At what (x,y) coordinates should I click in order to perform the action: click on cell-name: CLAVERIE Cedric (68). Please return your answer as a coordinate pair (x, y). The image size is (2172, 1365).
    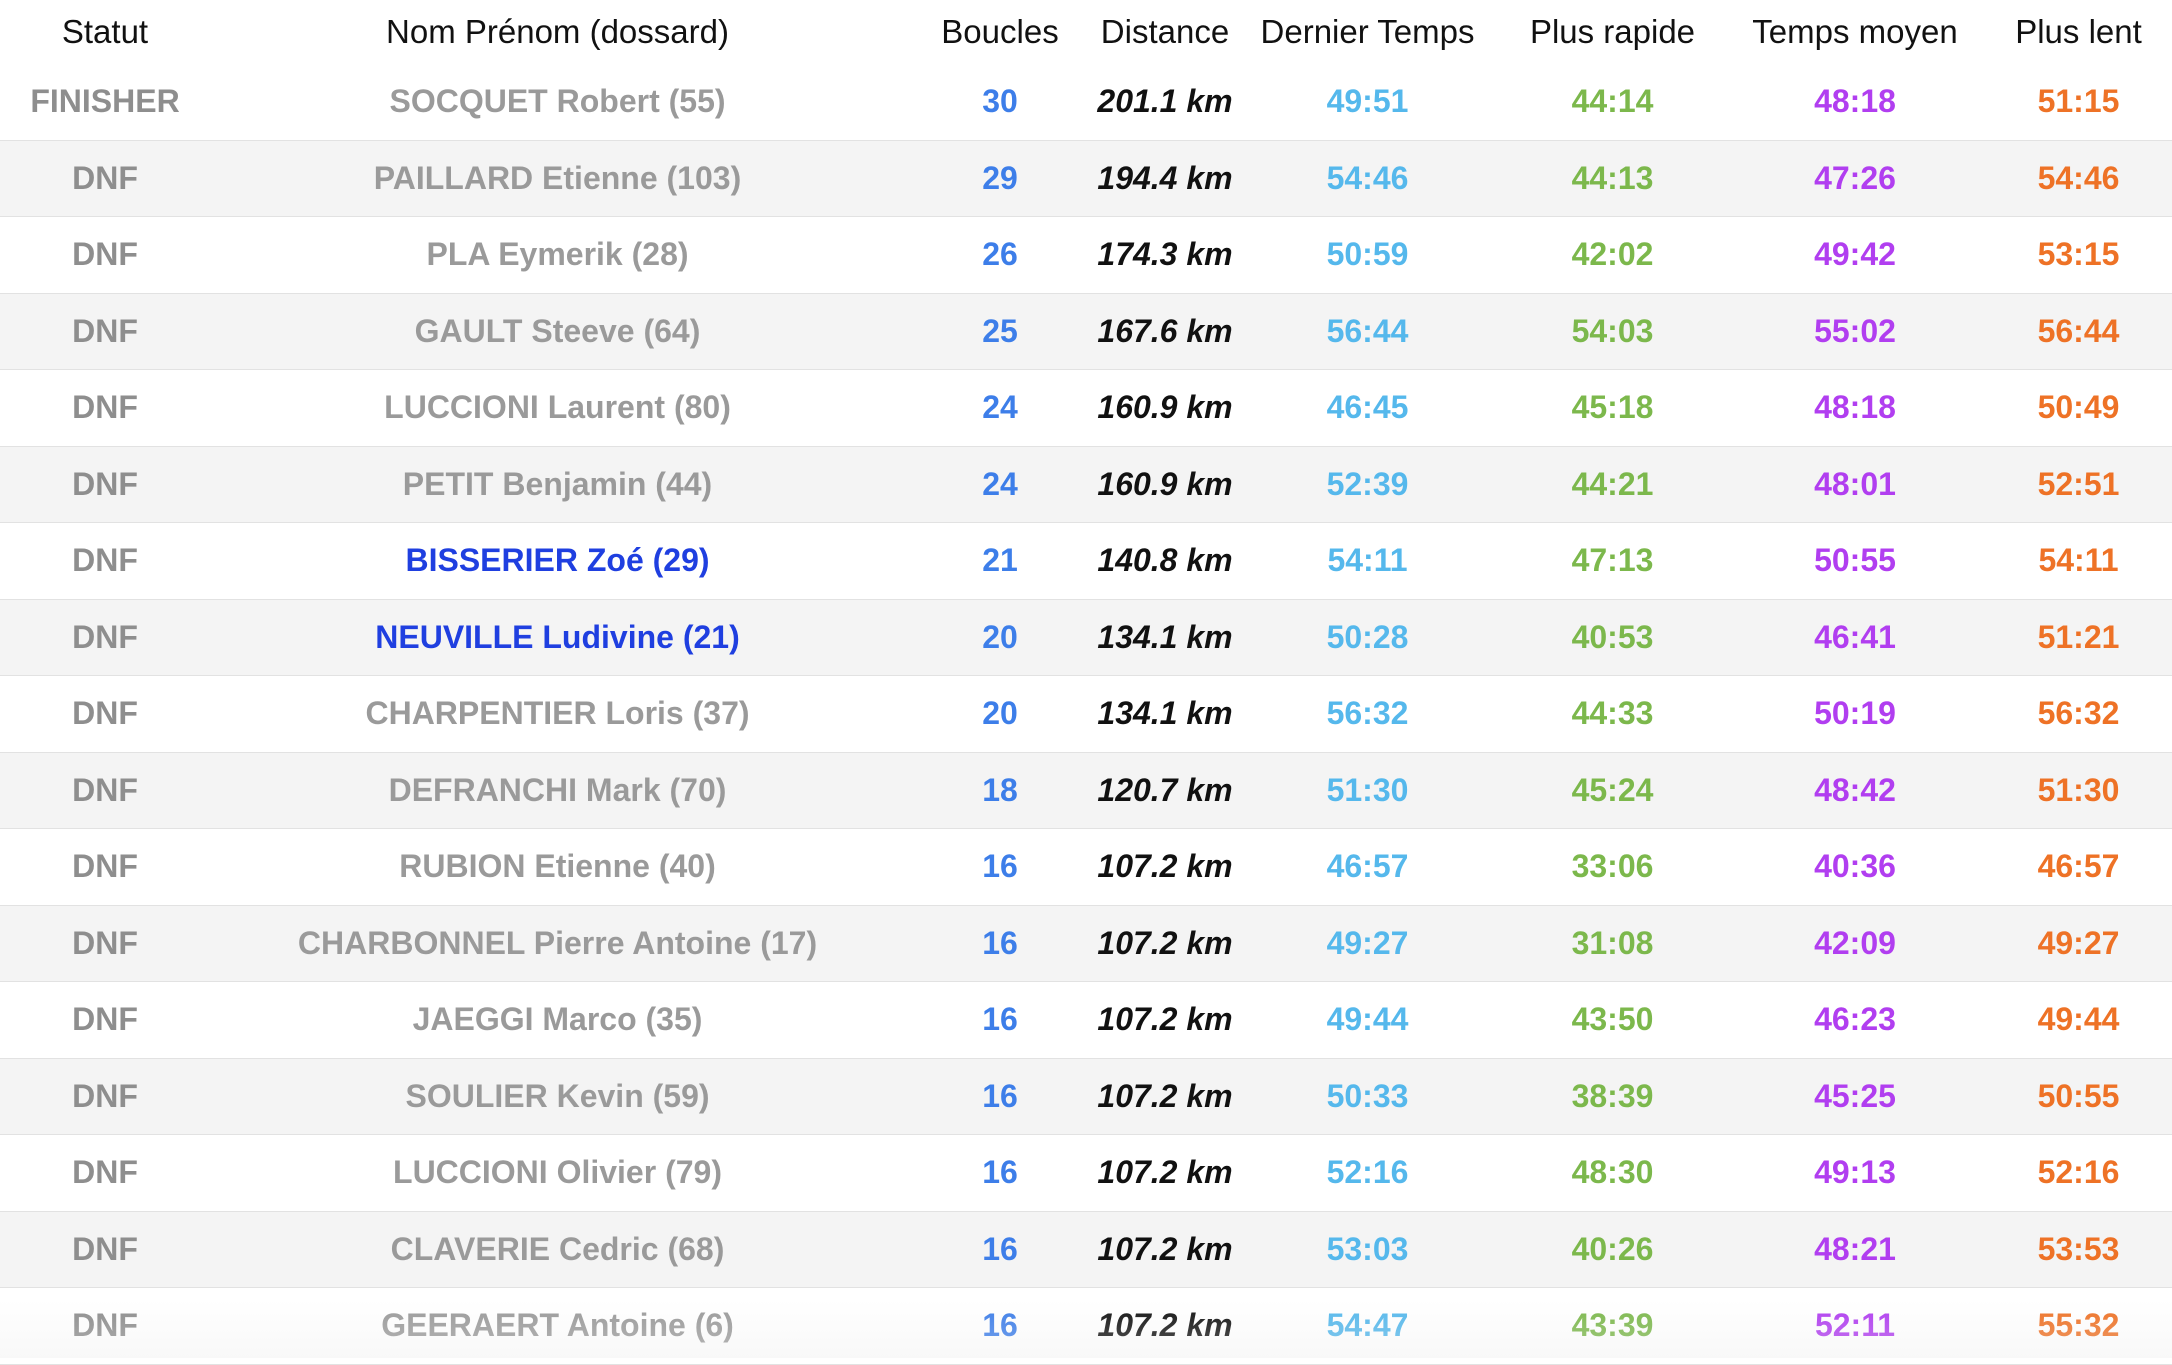
    Looking at the image, I should click on (557, 1249).